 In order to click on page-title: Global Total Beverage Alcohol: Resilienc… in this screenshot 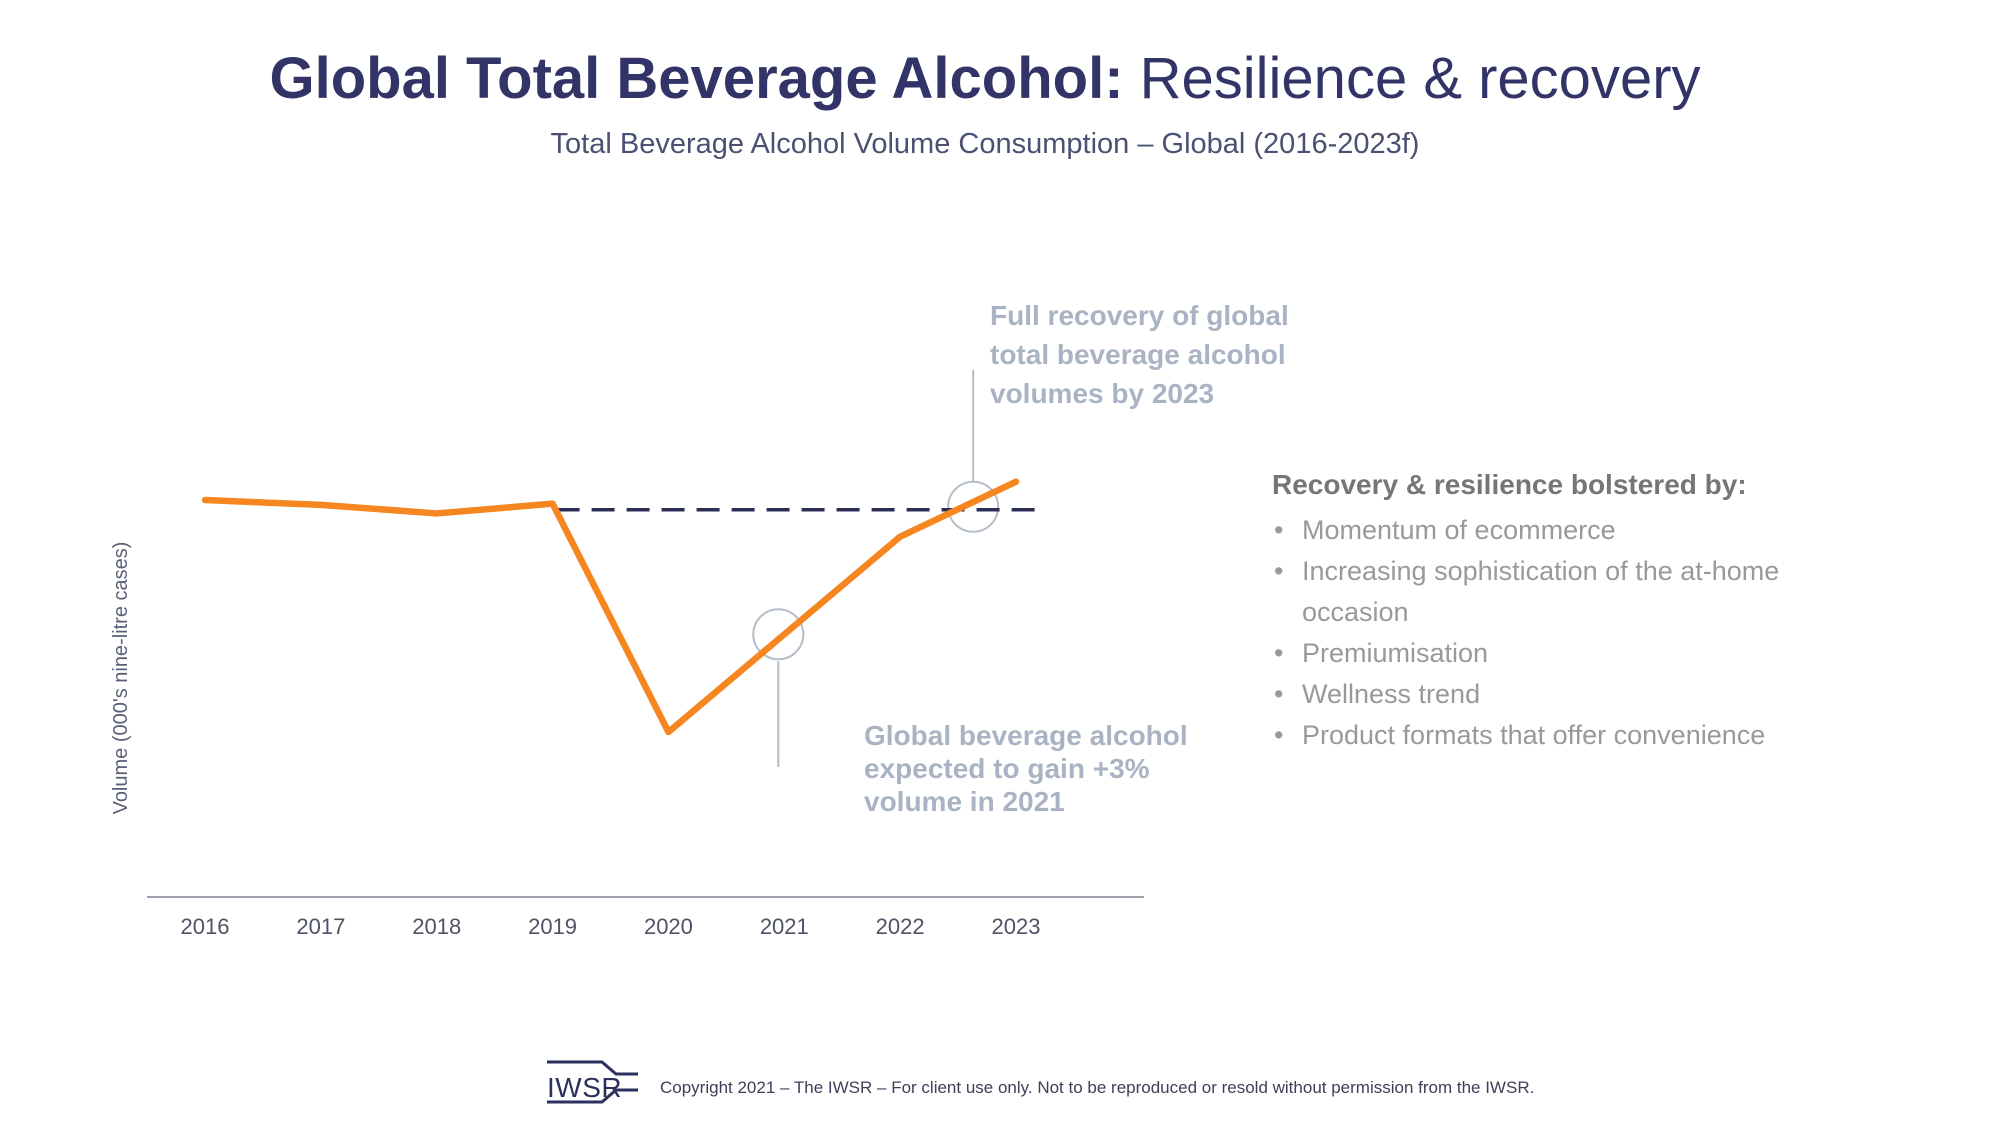, I will do `click(985, 79)`.